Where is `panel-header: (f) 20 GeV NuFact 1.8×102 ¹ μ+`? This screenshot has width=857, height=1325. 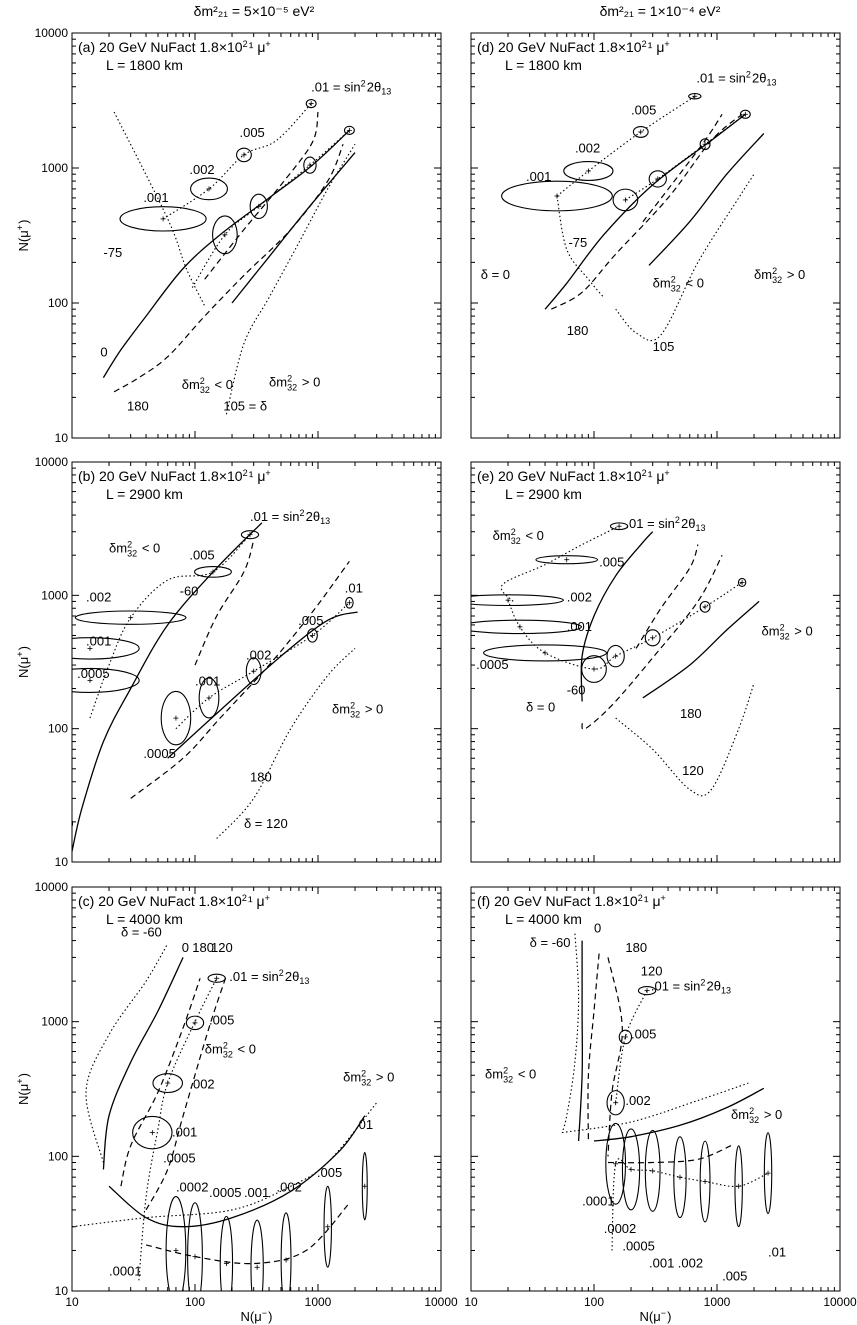 panel-header: (f) 20 GeV NuFact 1.8×102 ¹ μ+ is located at coordinates (572, 901).